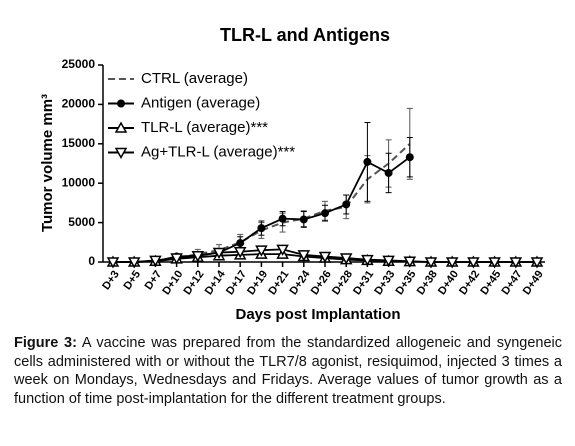 The width and height of the screenshot is (575, 446). Describe the element at coordinates (91, 261) in the screenshot. I see `y-tick-label: 0` at that location.